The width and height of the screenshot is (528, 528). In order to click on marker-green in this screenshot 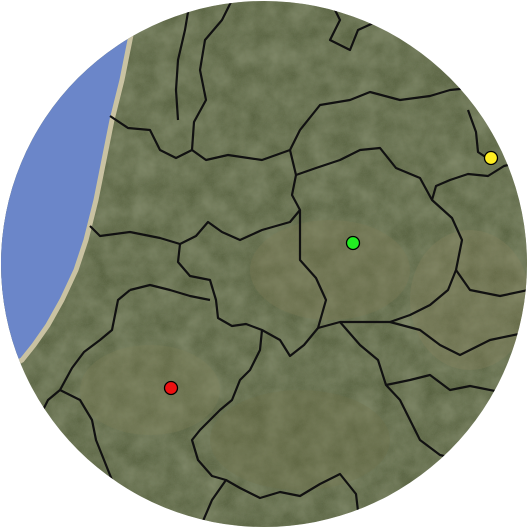, I will do `click(353, 243)`.